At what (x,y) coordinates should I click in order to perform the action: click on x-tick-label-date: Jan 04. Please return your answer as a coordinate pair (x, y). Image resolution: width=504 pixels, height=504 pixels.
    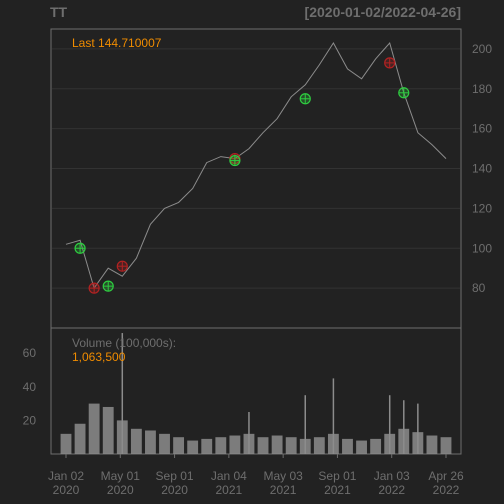
    Looking at the image, I should click on (229, 476).